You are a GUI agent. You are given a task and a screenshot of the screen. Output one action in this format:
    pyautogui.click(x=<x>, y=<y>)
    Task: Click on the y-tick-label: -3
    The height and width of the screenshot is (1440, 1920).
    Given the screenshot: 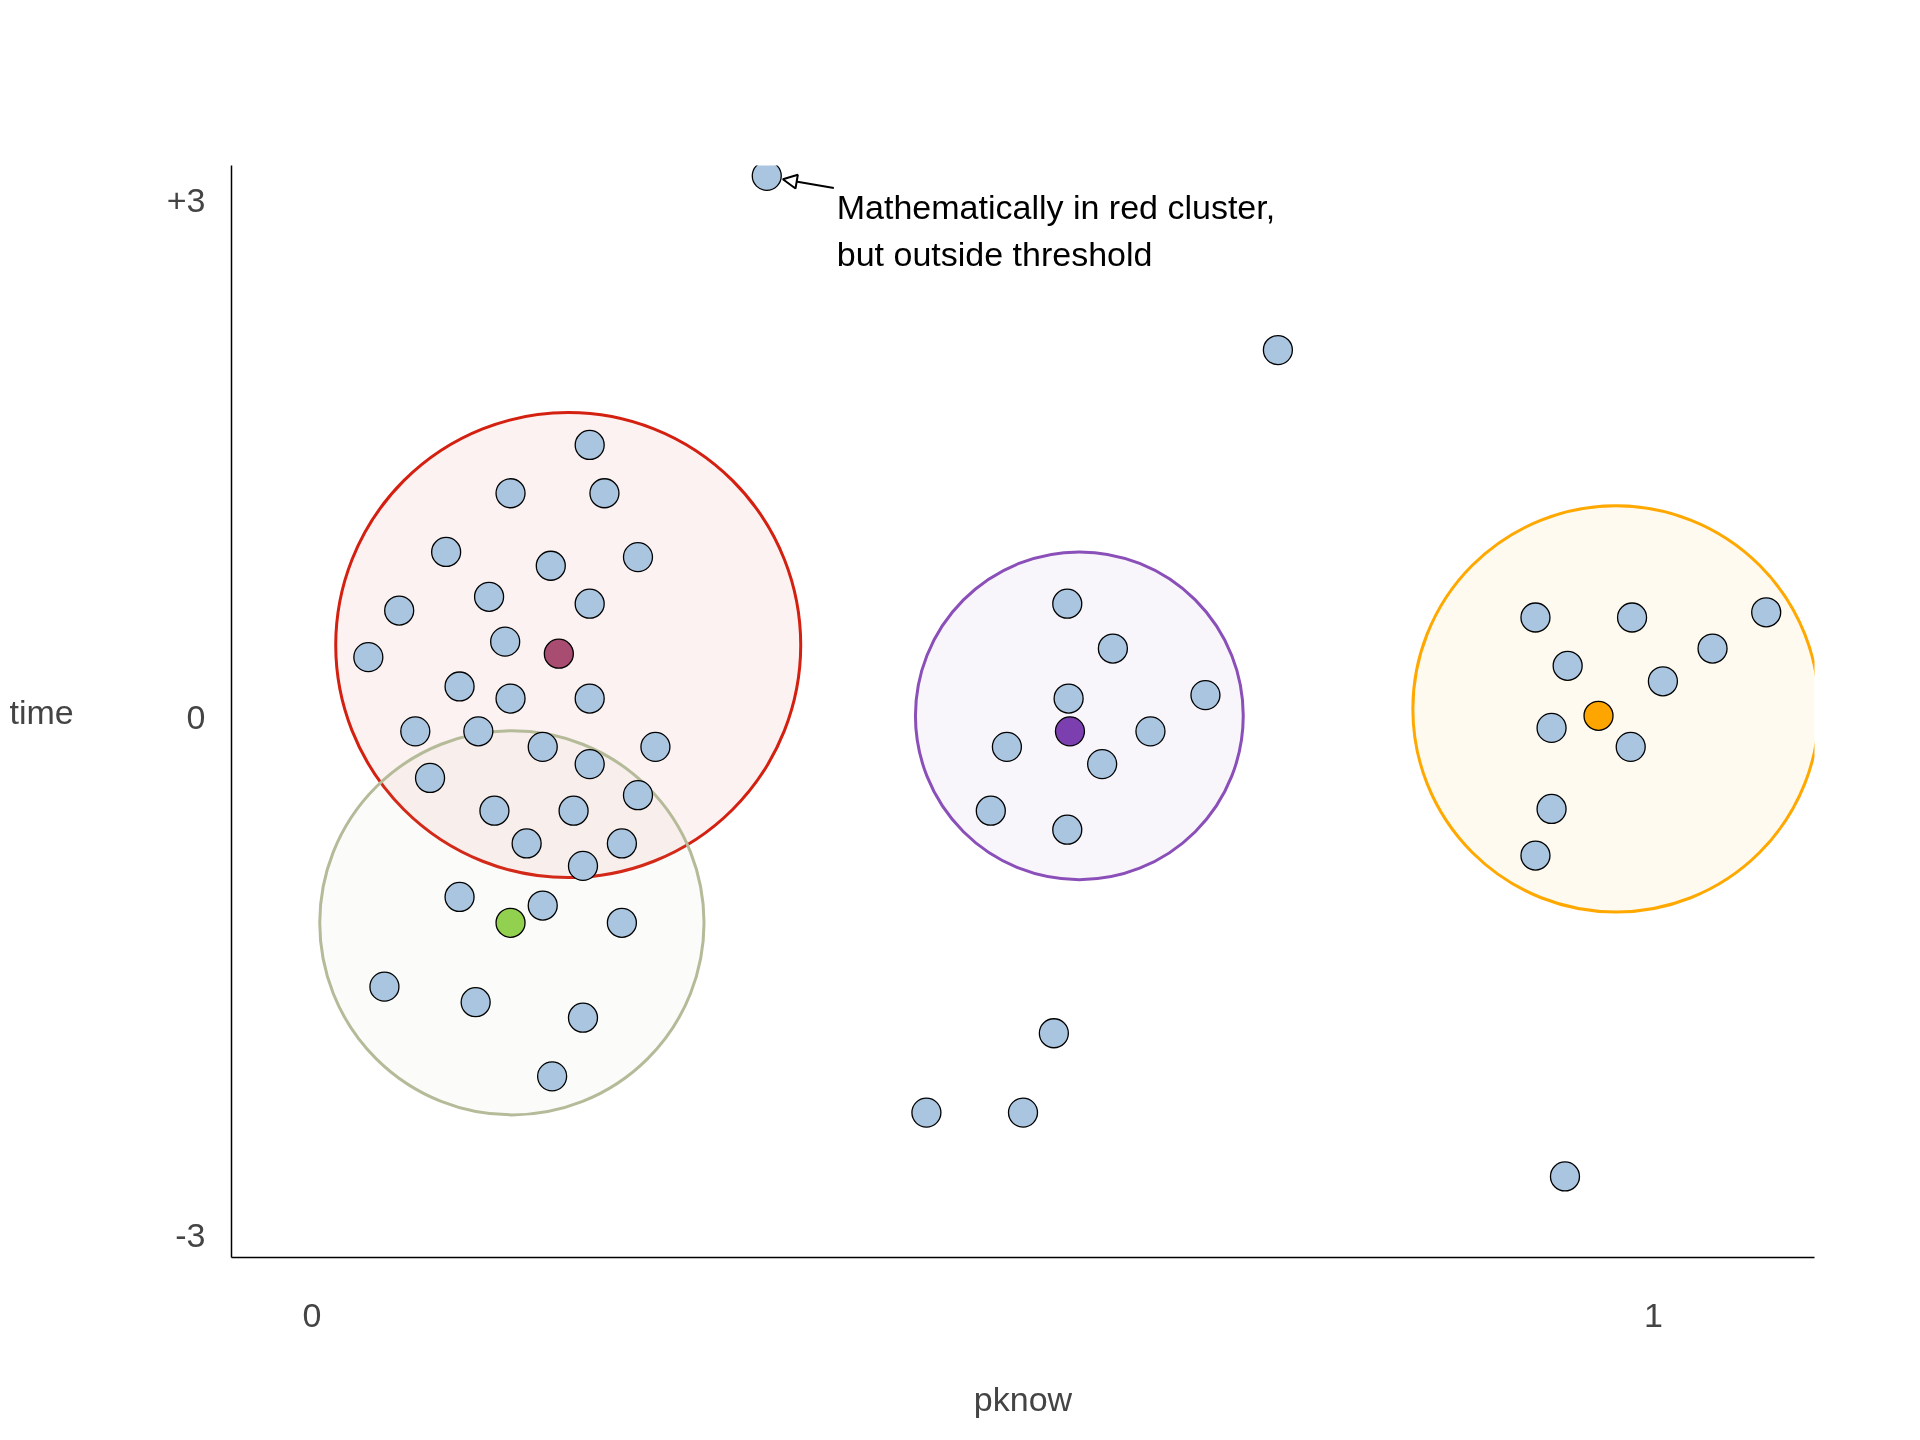 What is the action you would take?
    pyautogui.click(x=190, y=1234)
    